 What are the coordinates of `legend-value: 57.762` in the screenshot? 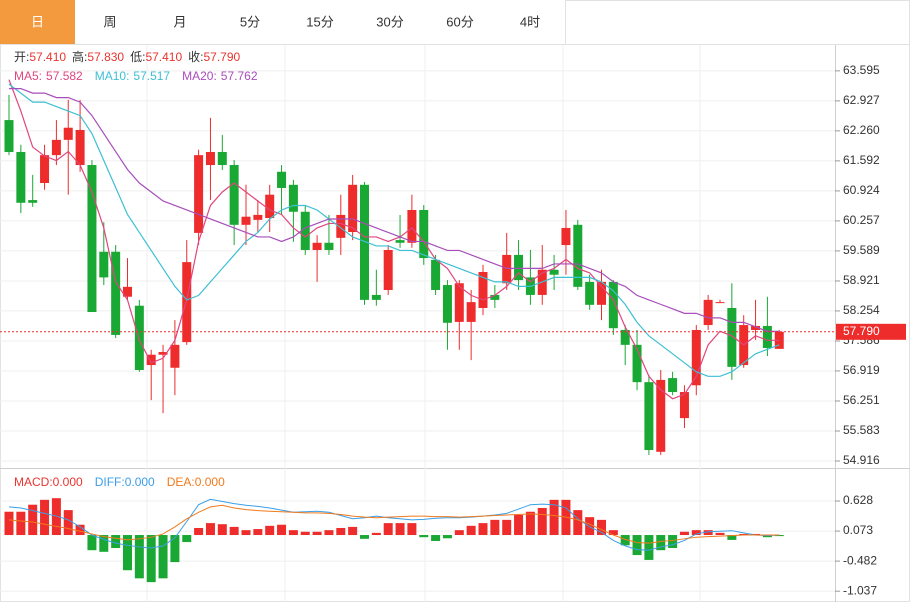 It's located at (239, 76).